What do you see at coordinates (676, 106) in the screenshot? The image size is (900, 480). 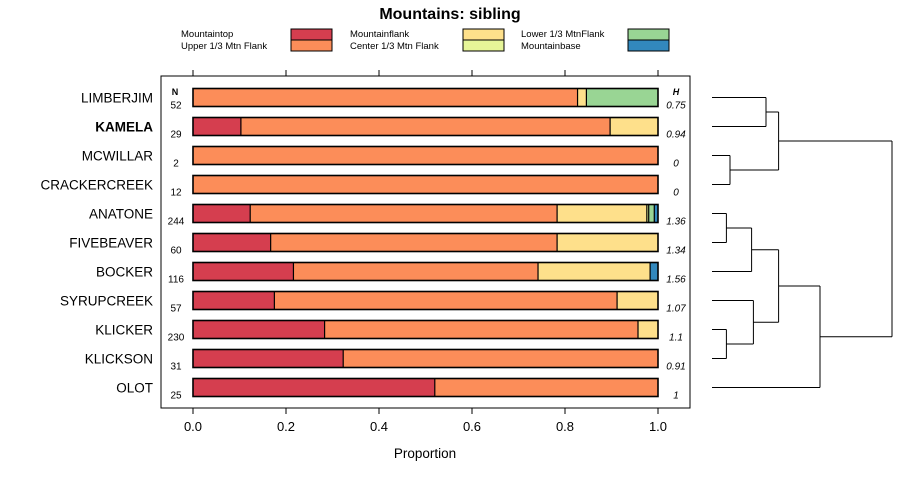 I see `h-value: 0.75` at bounding box center [676, 106].